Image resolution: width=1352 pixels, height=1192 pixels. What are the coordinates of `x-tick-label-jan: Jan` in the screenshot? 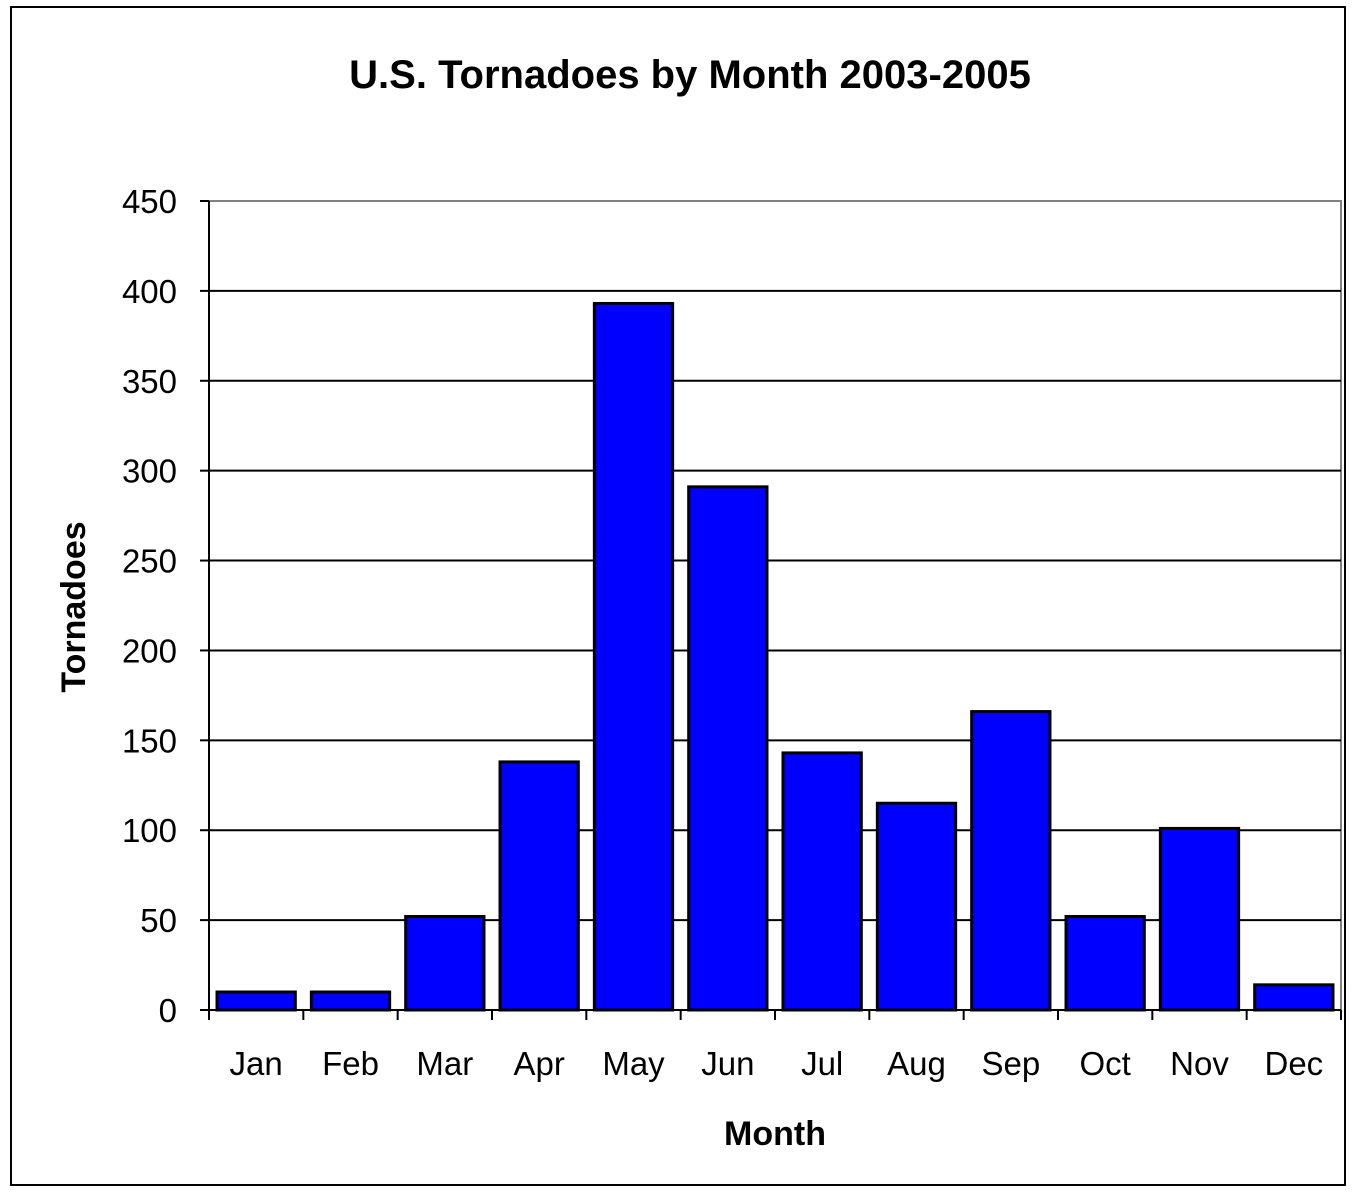 It's located at (256, 1063).